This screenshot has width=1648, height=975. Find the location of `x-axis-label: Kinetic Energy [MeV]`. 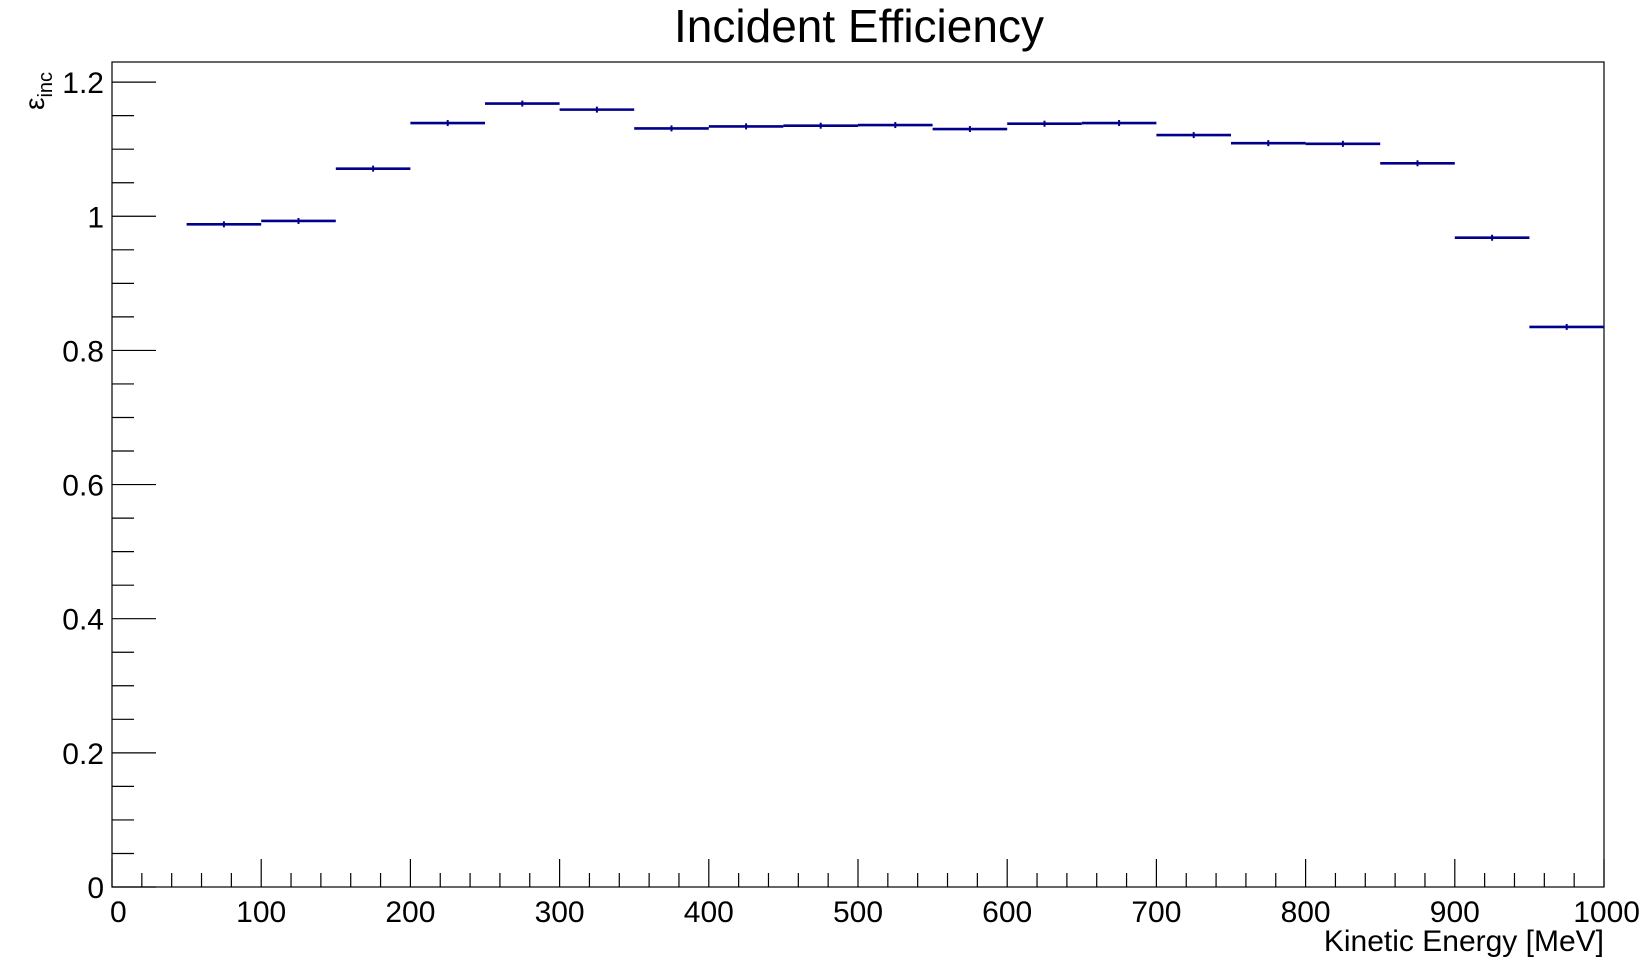

x-axis-label: Kinetic Energy [MeV] is located at coordinates (1464, 941).